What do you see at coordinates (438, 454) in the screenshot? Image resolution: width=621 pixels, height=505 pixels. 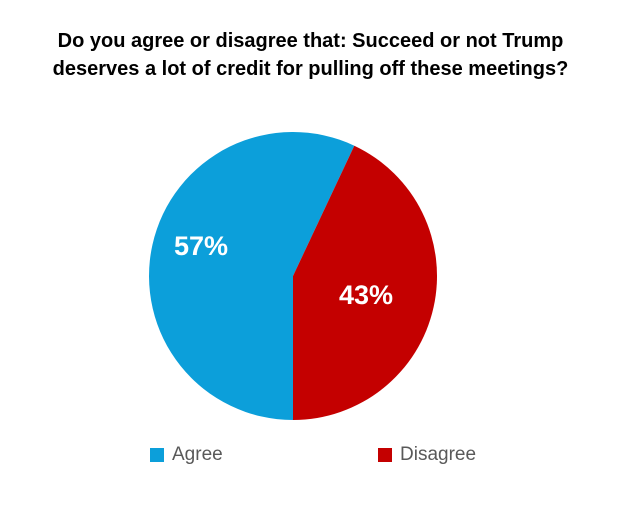 I see `legend-label-disagree: Disagree` at bounding box center [438, 454].